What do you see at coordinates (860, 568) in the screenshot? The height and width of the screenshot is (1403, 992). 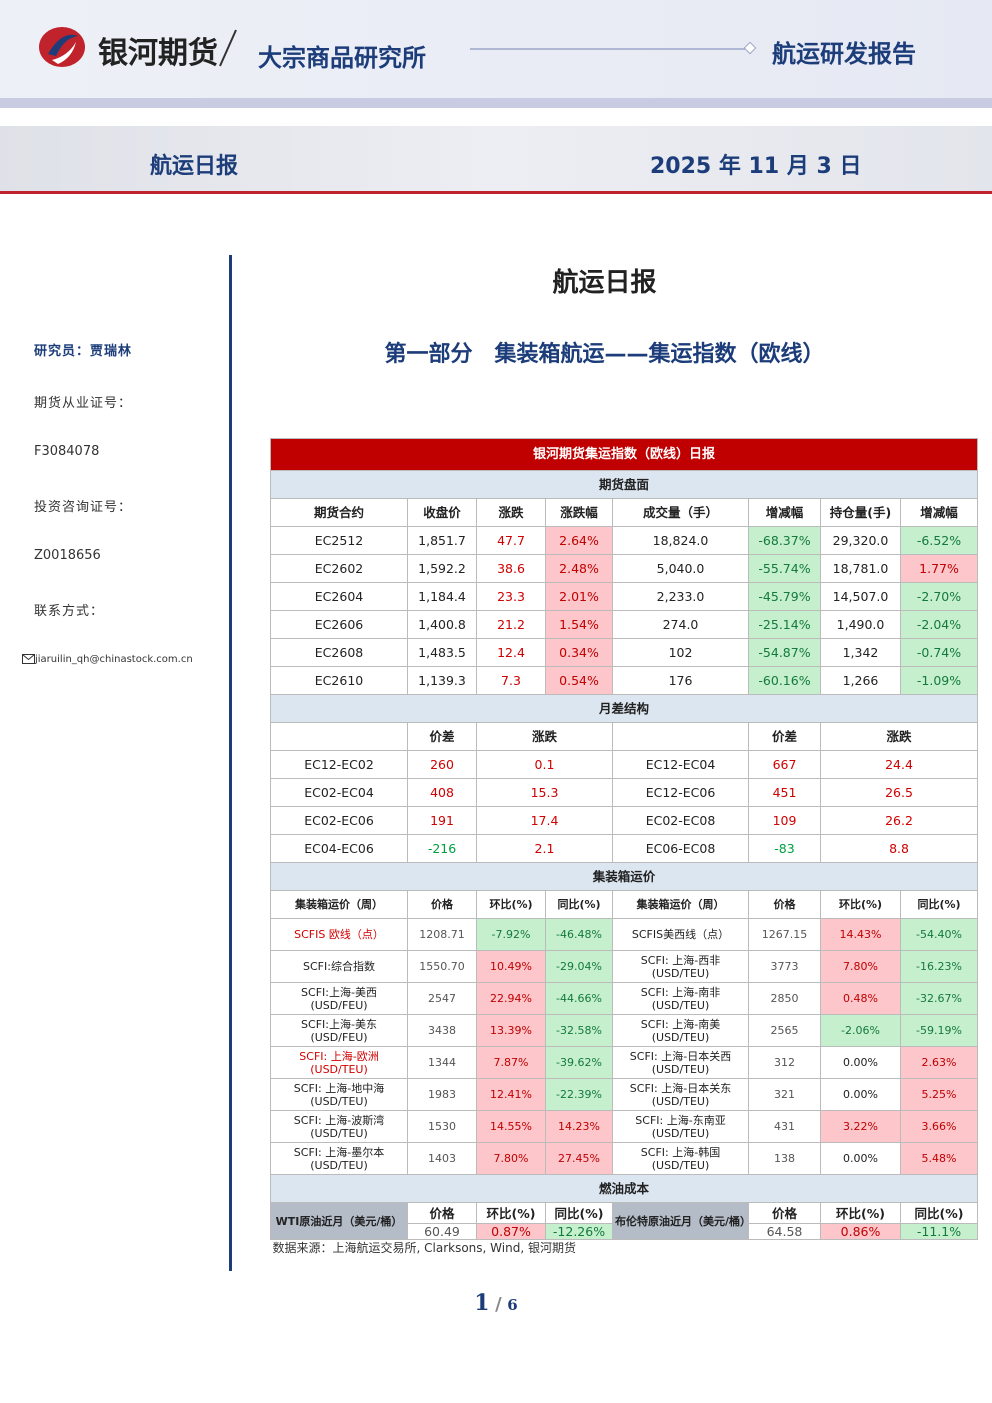 I see `table-cell: 18,781.0` at bounding box center [860, 568].